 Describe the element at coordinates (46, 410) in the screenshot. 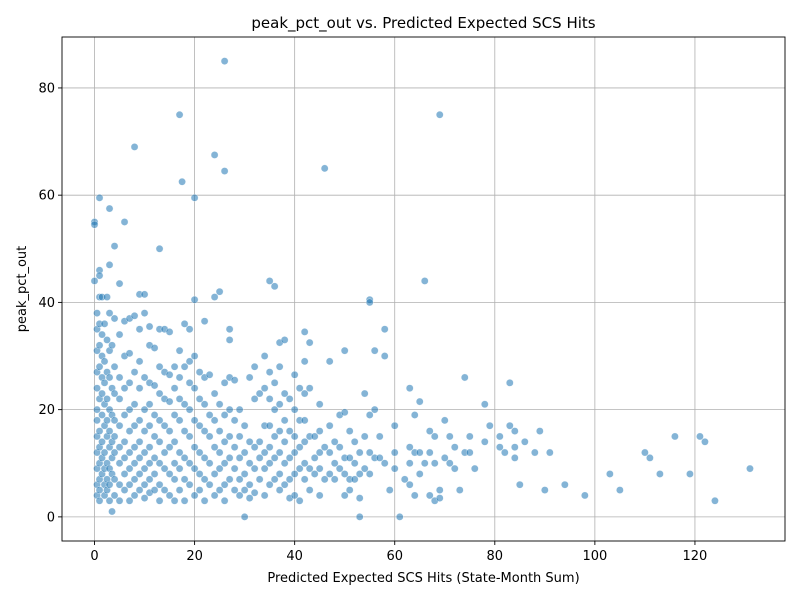

I see `y-tick-label: 20` at that location.